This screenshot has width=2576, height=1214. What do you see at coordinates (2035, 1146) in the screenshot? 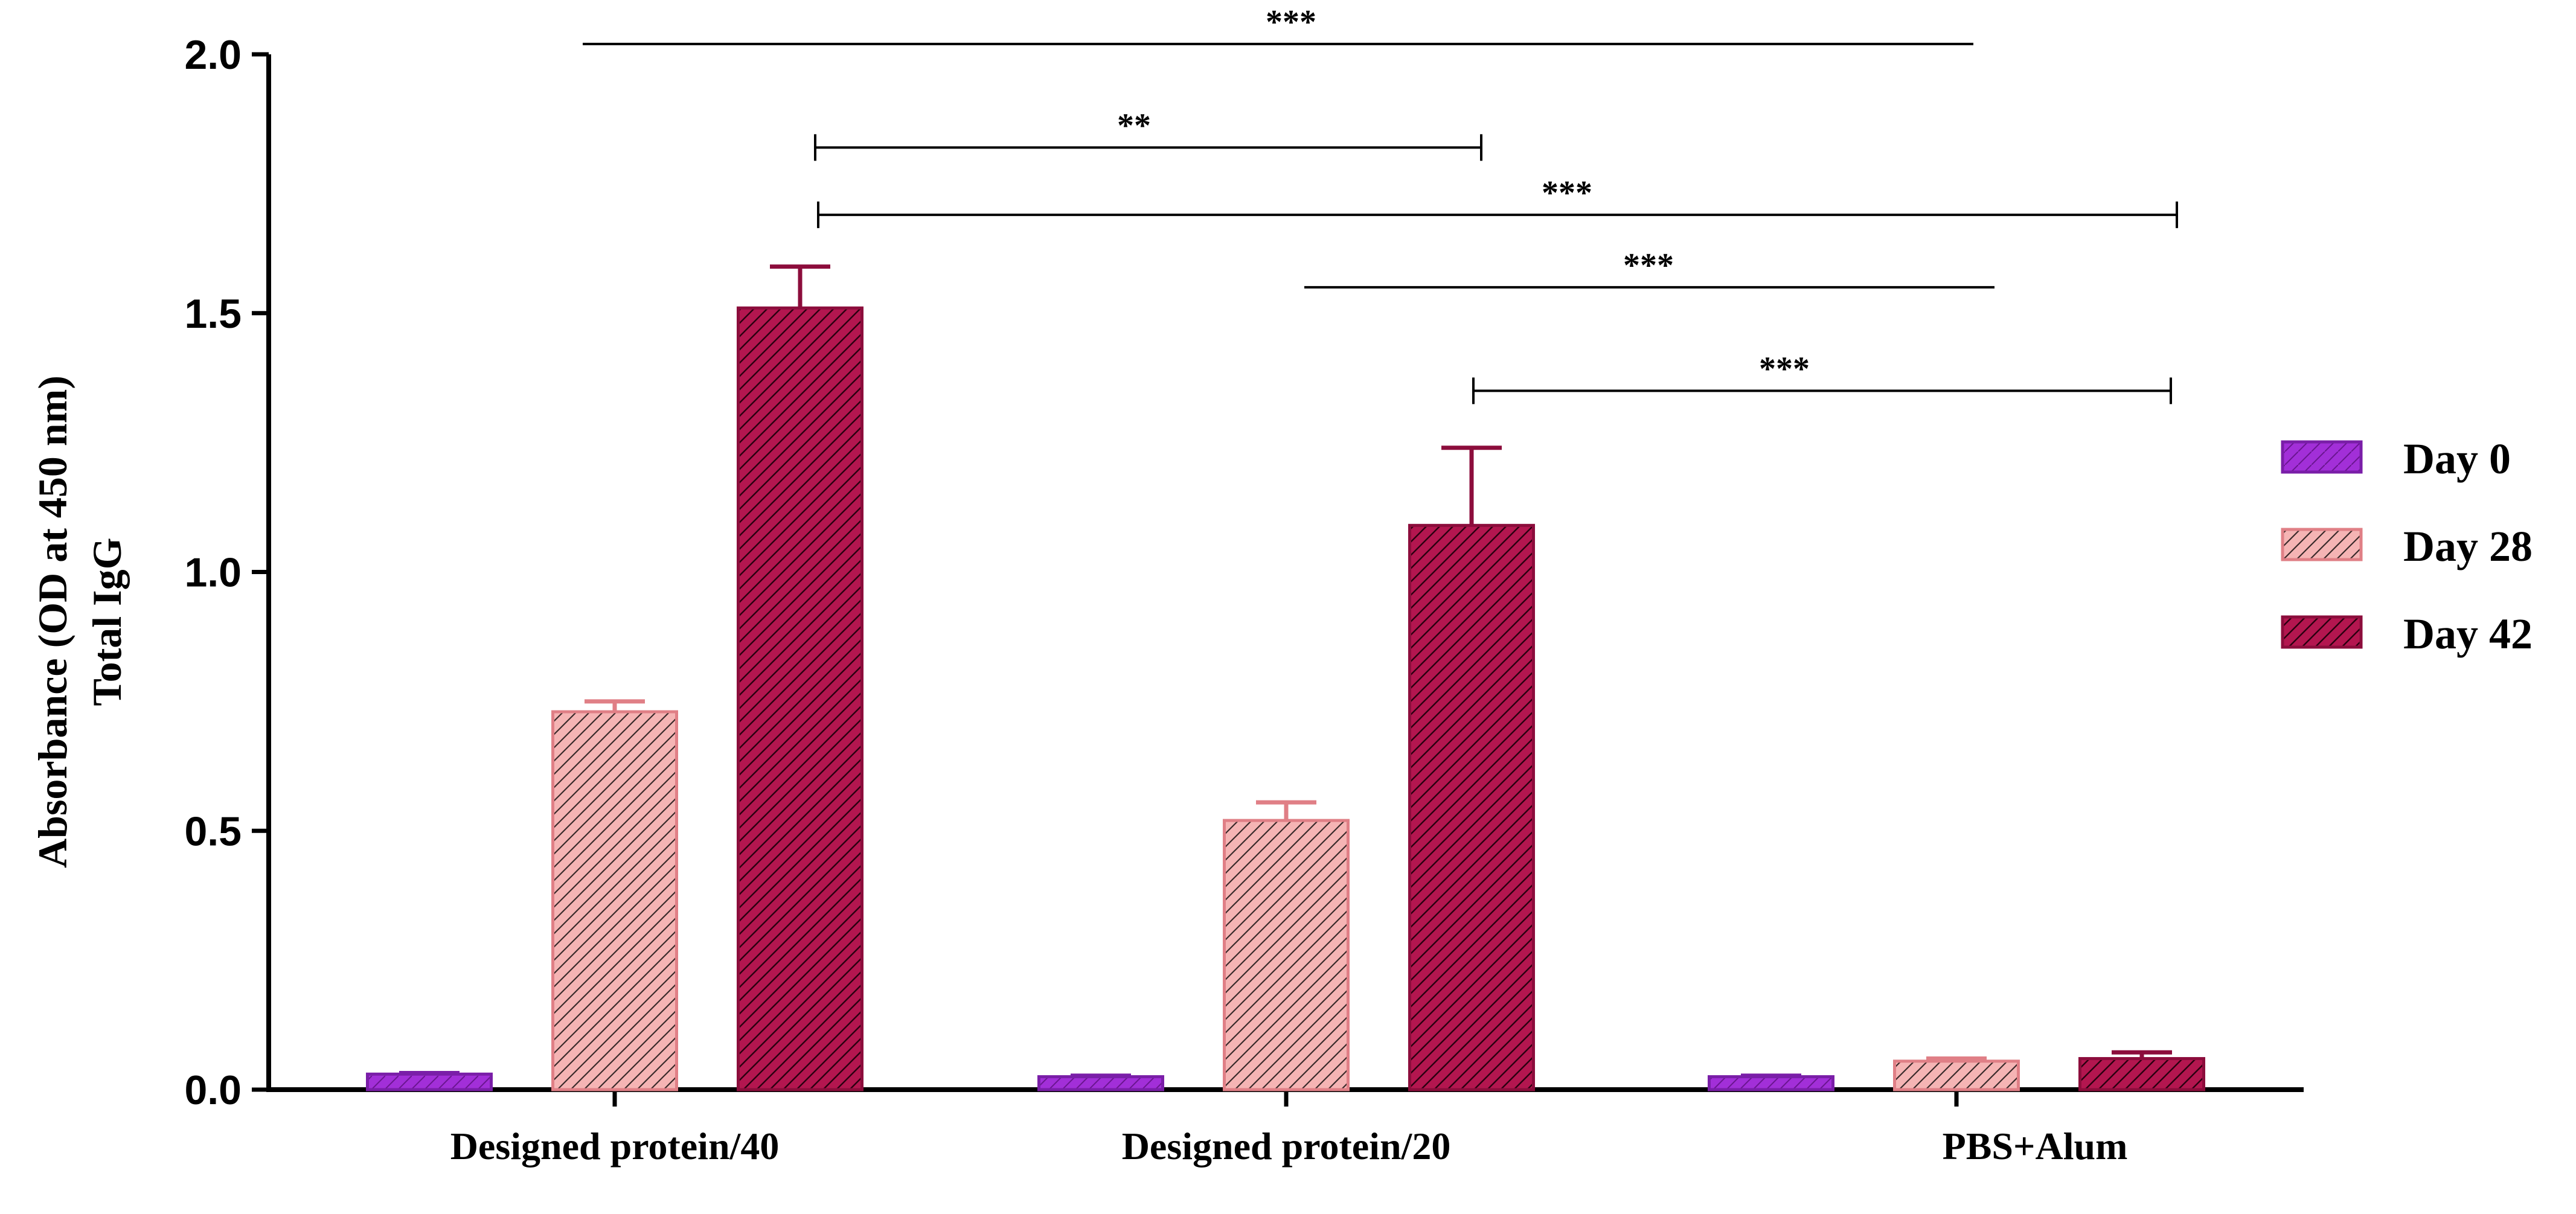
I see `x-tick-label: PBS+Alum` at bounding box center [2035, 1146].